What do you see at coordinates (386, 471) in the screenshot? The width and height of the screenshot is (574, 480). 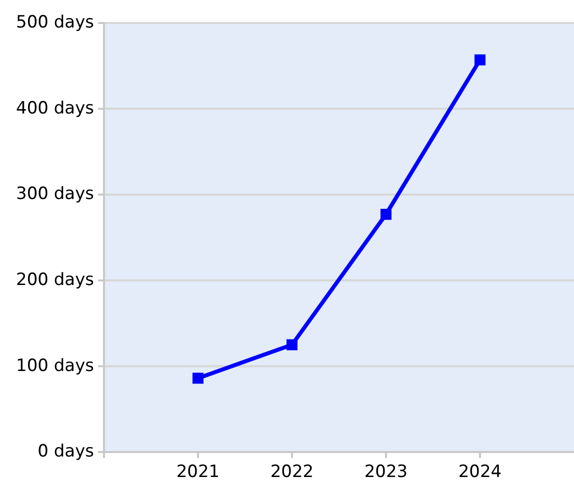 I see `x-tick-label: 2023` at bounding box center [386, 471].